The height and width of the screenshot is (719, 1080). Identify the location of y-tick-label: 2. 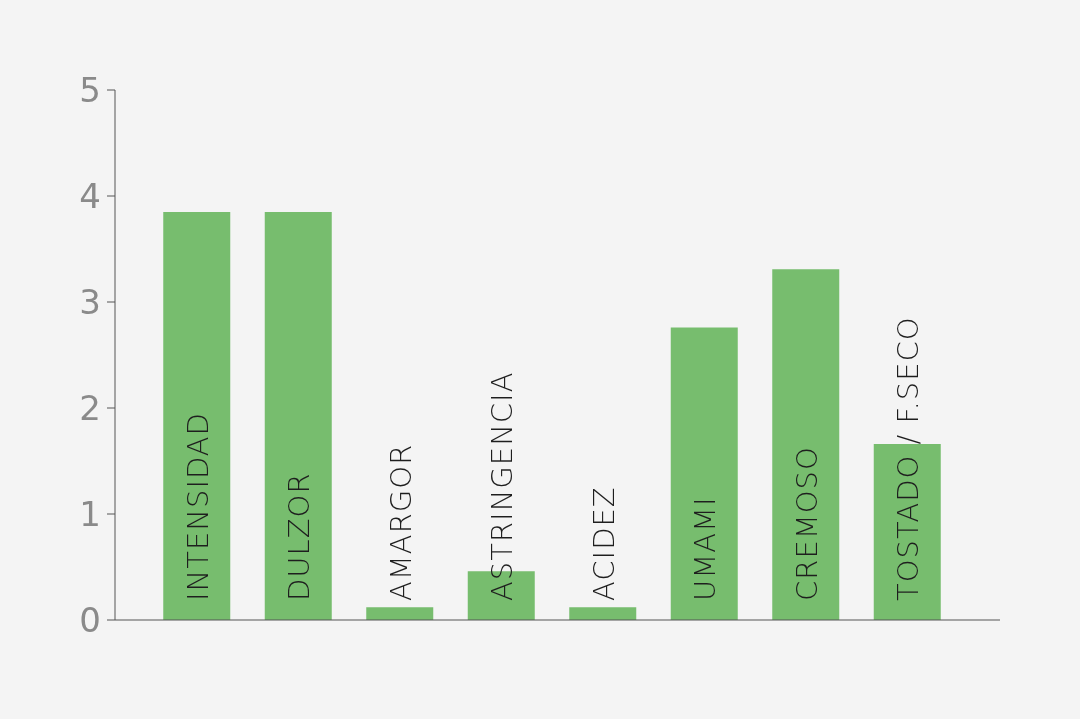
(90, 408).